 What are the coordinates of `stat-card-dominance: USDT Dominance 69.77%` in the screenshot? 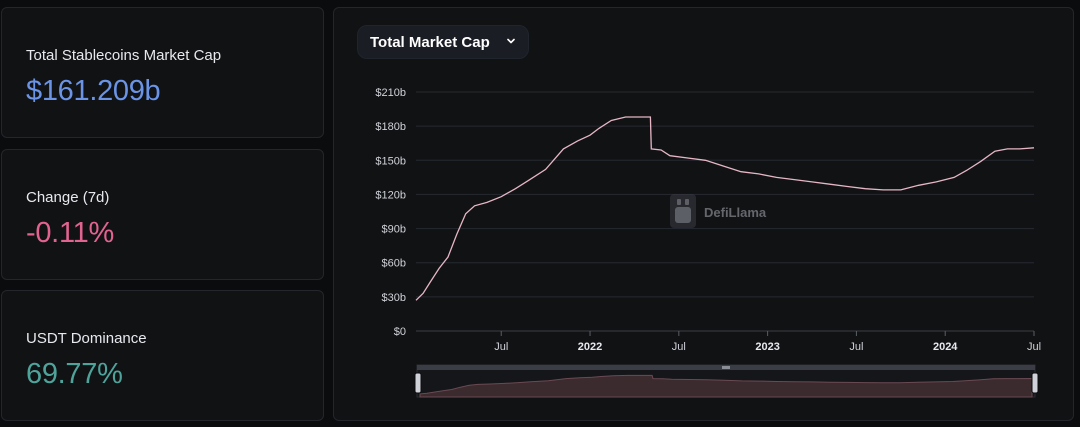 It's located at (162, 355).